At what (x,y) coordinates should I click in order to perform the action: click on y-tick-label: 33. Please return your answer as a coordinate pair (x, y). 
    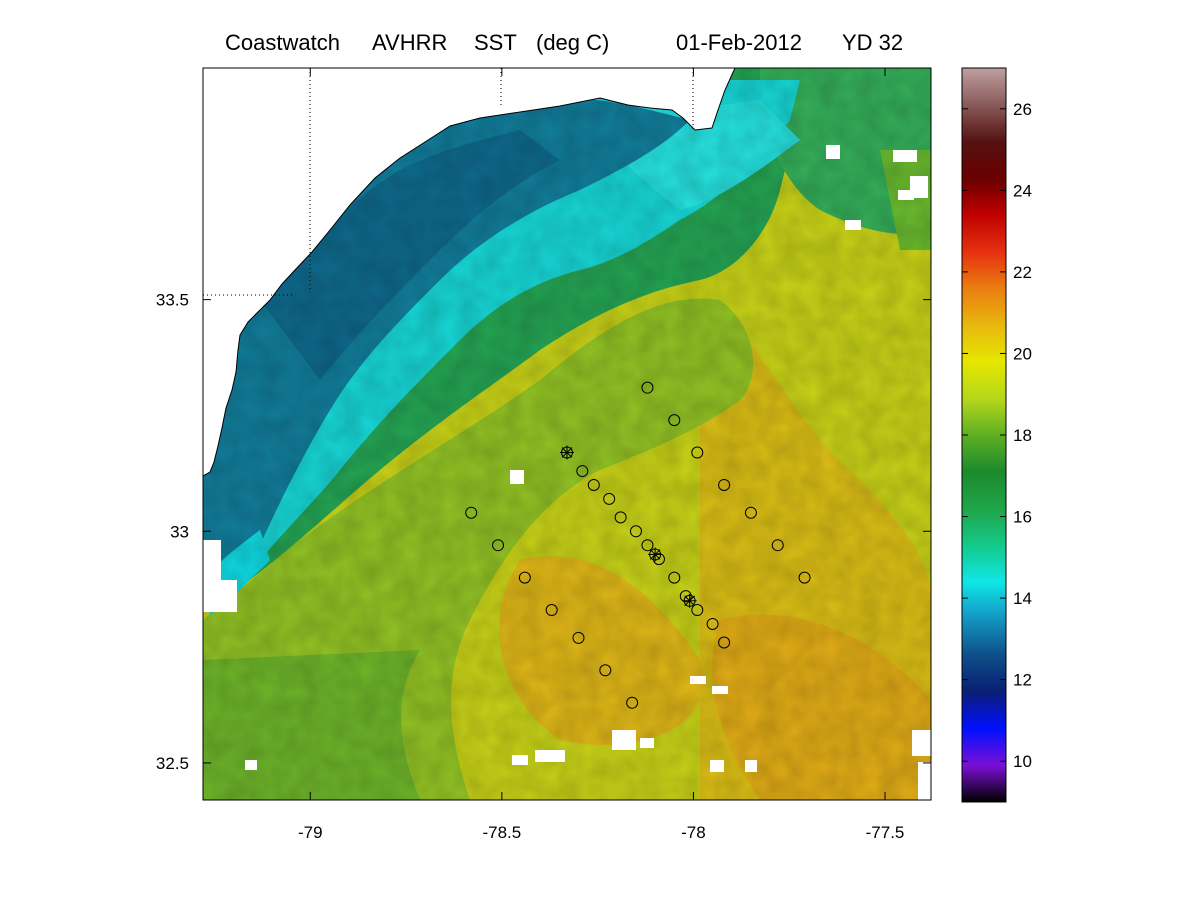
    Looking at the image, I should click on (179, 531).